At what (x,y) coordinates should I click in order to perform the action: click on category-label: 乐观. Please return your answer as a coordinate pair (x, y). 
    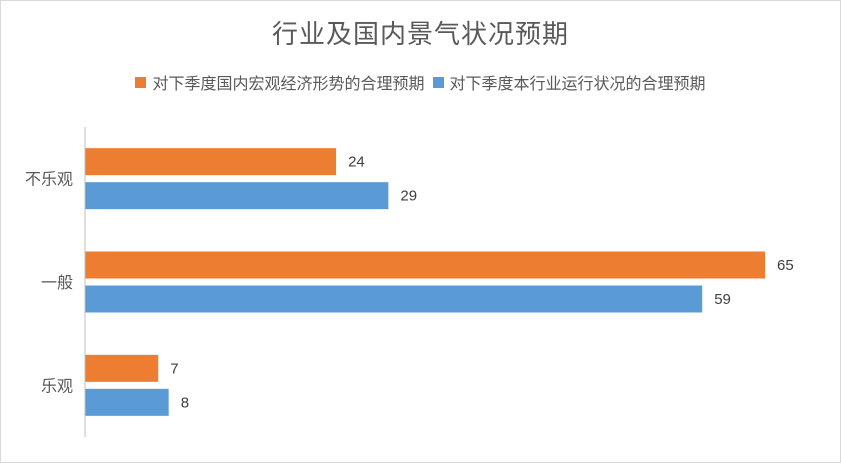
    Looking at the image, I should click on (57, 385).